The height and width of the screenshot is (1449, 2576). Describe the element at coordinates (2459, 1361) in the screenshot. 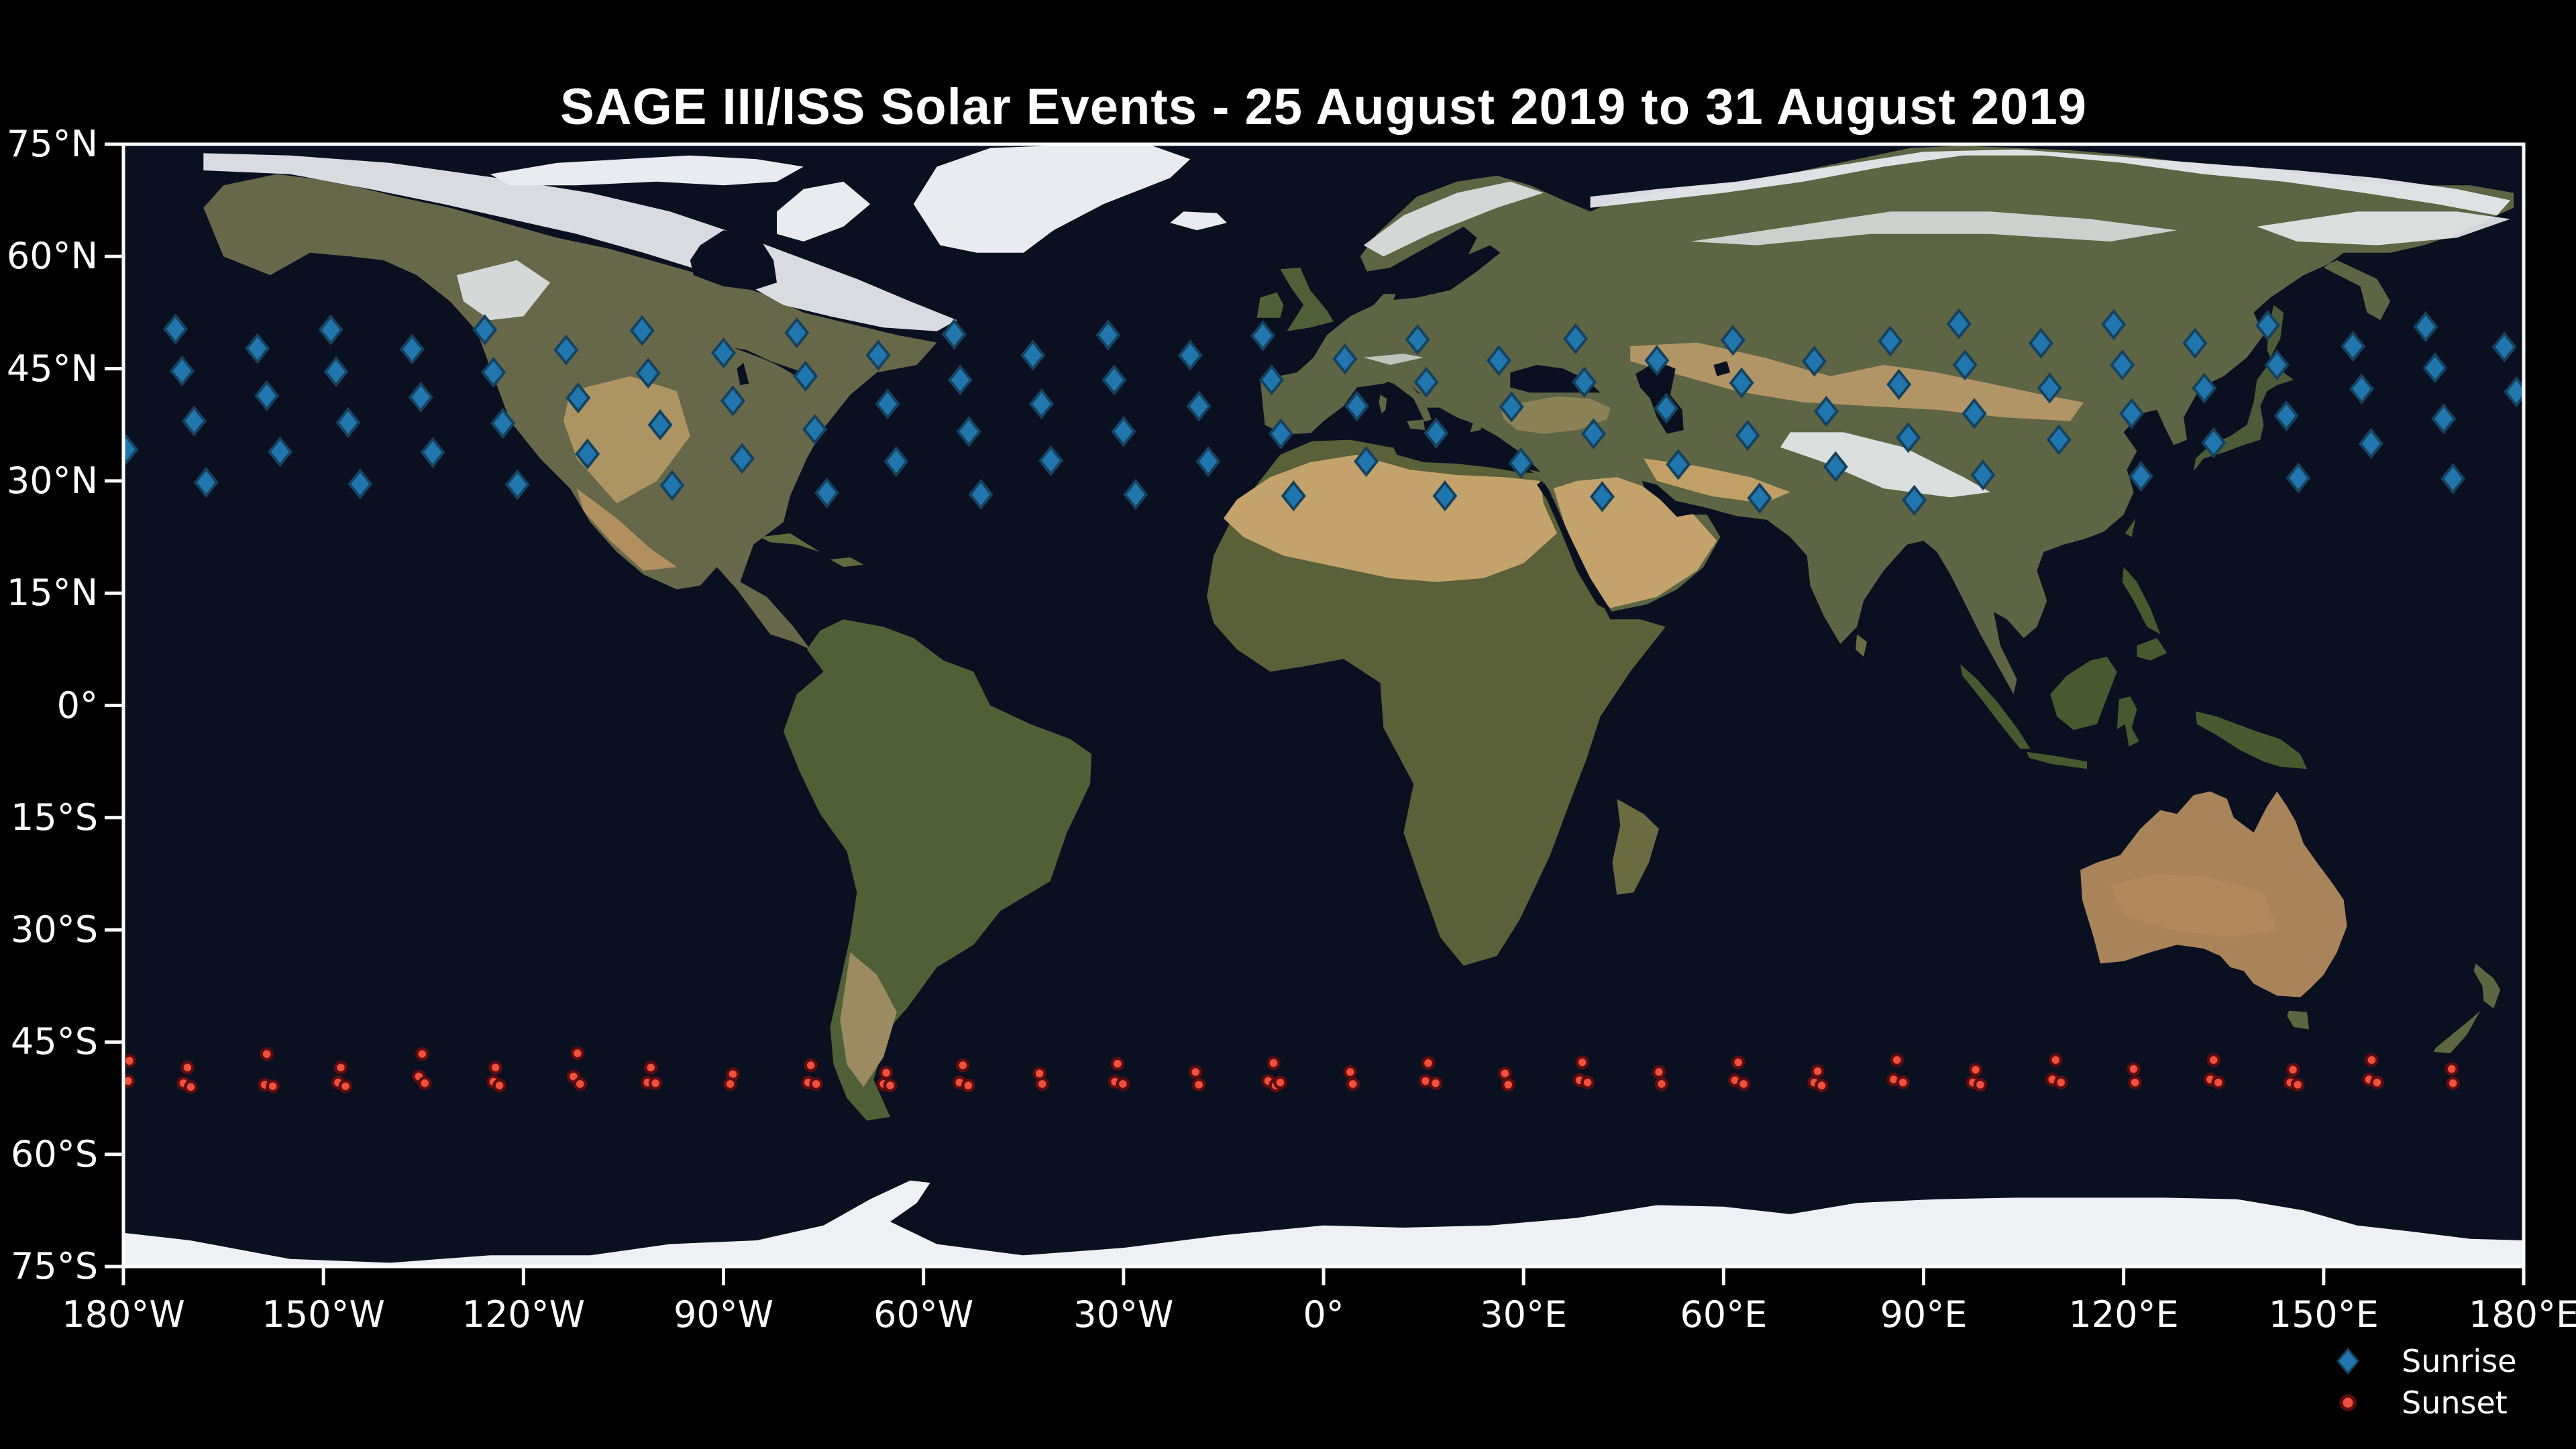

I see `legend-label: Sunrise` at that location.